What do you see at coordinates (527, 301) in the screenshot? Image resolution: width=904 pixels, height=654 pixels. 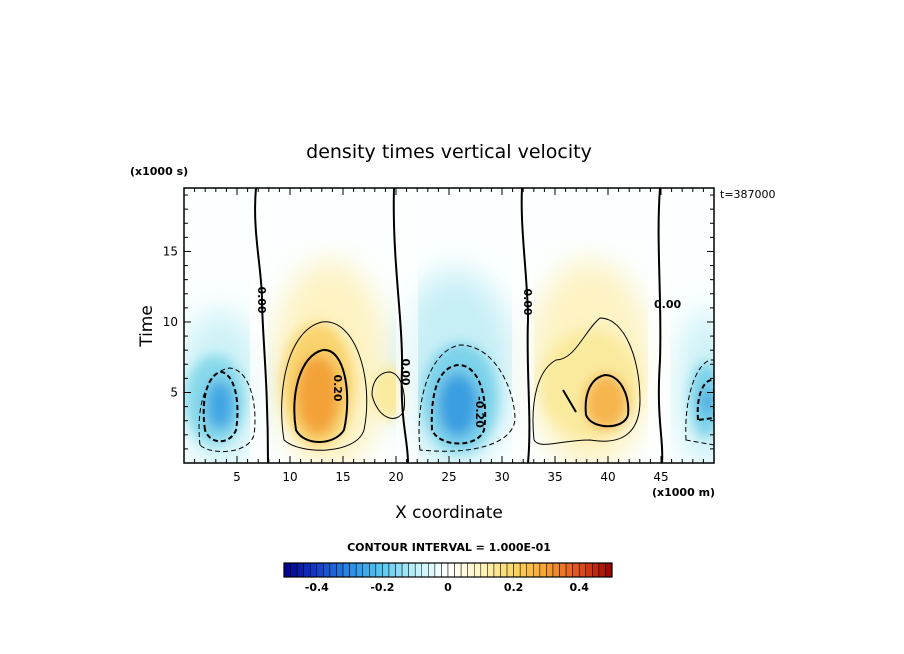 I see `contour-label-3: 0.00` at bounding box center [527, 301].